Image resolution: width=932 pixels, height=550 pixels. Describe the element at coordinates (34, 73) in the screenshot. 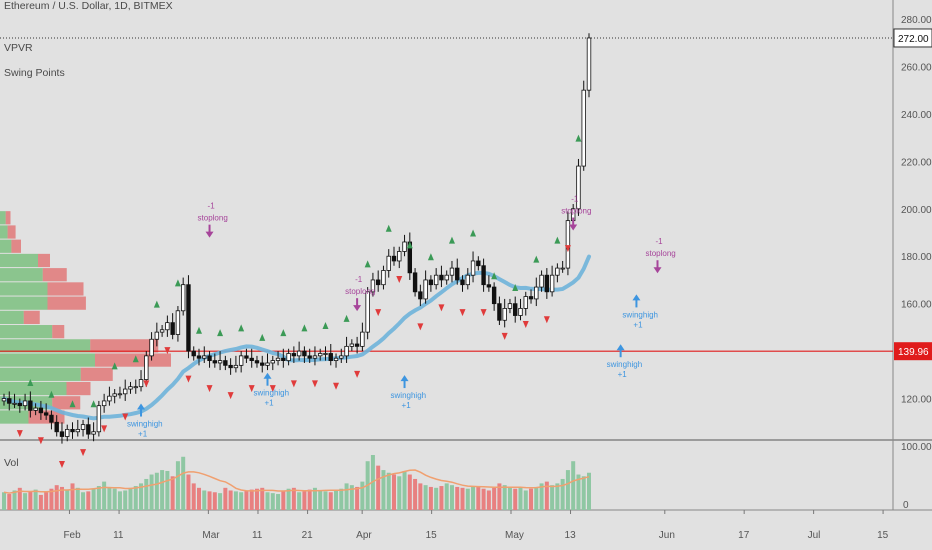

I see `indicator-swing-points-label: Swing Points` at that location.